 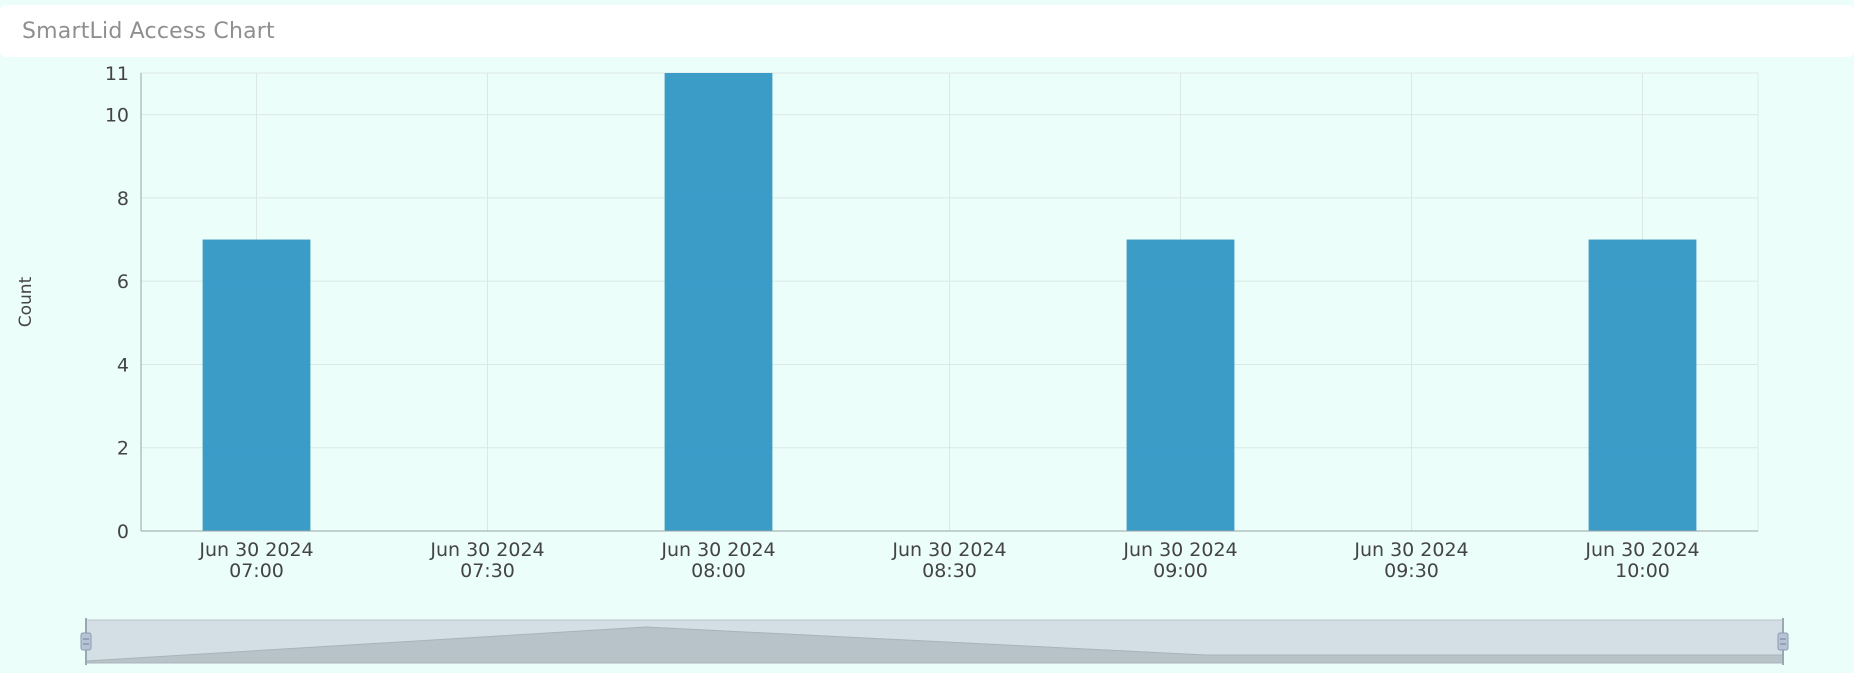 What do you see at coordinates (26, 301) in the screenshot?
I see `y-axis-title: Count` at bounding box center [26, 301].